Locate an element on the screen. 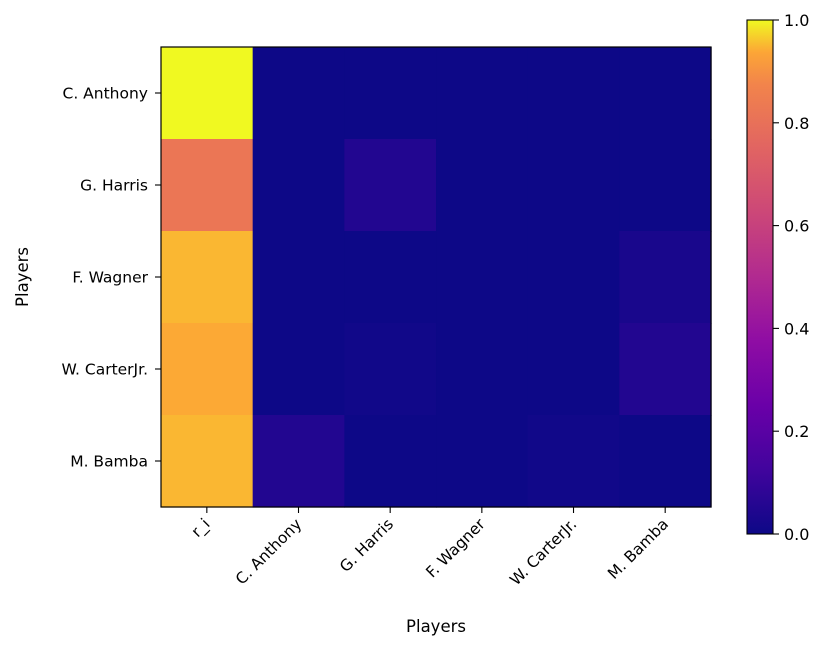  y-tick-label: W. CarterJr. is located at coordinates (104, 370).